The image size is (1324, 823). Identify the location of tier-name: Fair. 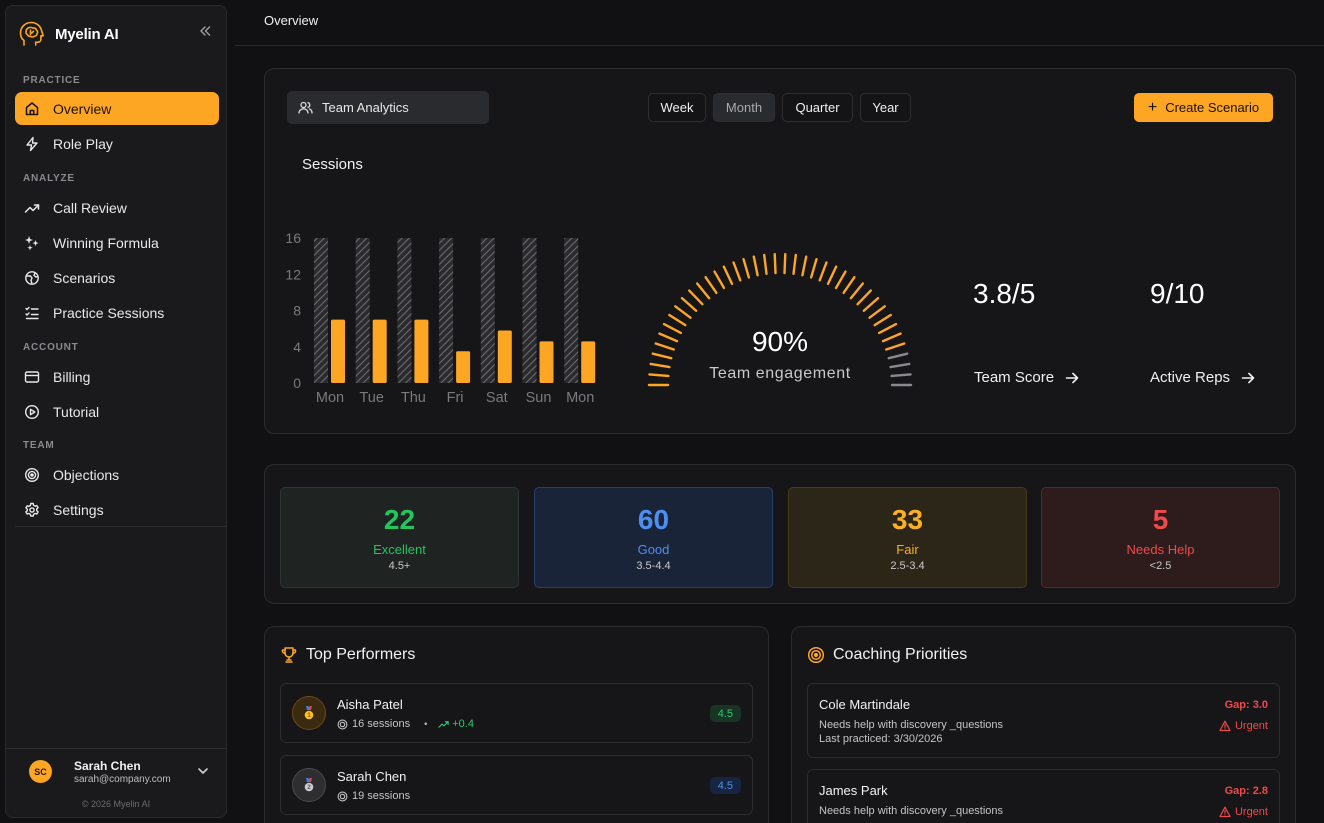
(907, 549).